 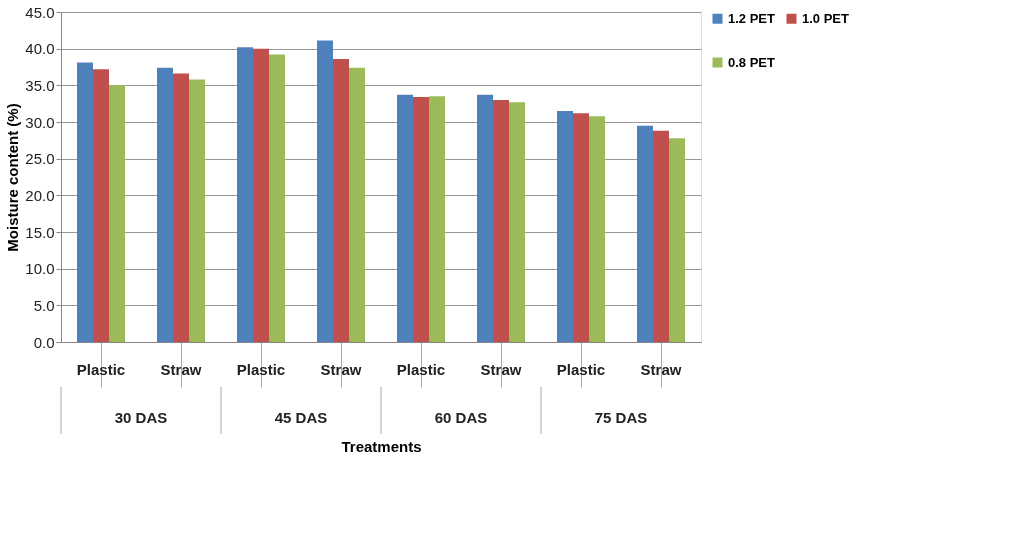 What do you see at coordinates (461, 417) in the screenshot?
I see `text: 60 DAS` at bounding box center [461, 417].